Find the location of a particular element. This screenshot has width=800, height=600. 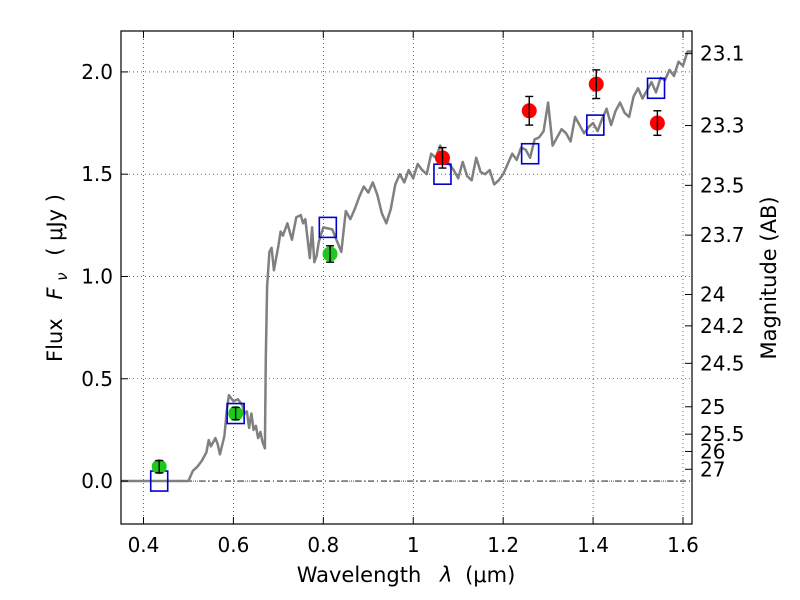

y2-tick-label: 25 is located at coordinates (712, 407).